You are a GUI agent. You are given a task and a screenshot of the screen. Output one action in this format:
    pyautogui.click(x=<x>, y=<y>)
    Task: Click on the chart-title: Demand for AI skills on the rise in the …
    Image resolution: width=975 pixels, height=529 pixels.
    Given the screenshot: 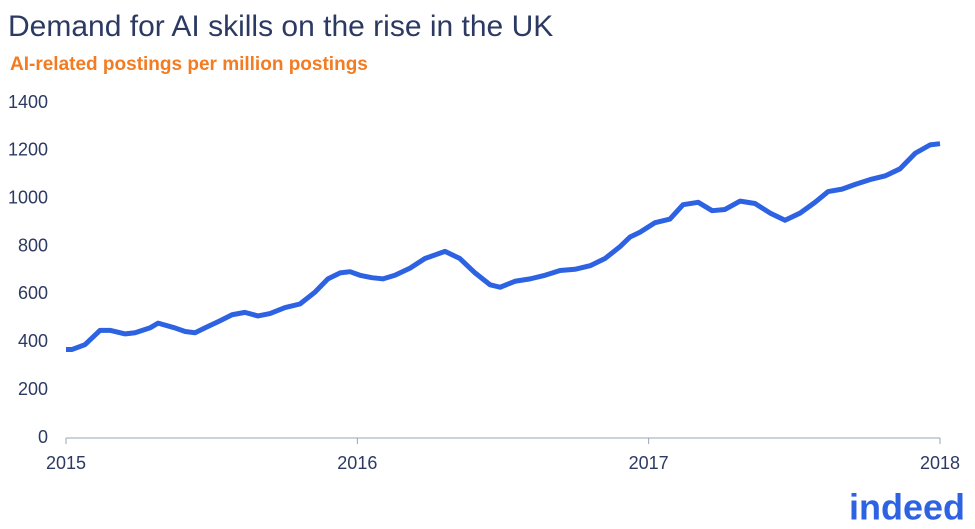 What is the action you would take?
    pyautogui.click(x=280, y=26)
    